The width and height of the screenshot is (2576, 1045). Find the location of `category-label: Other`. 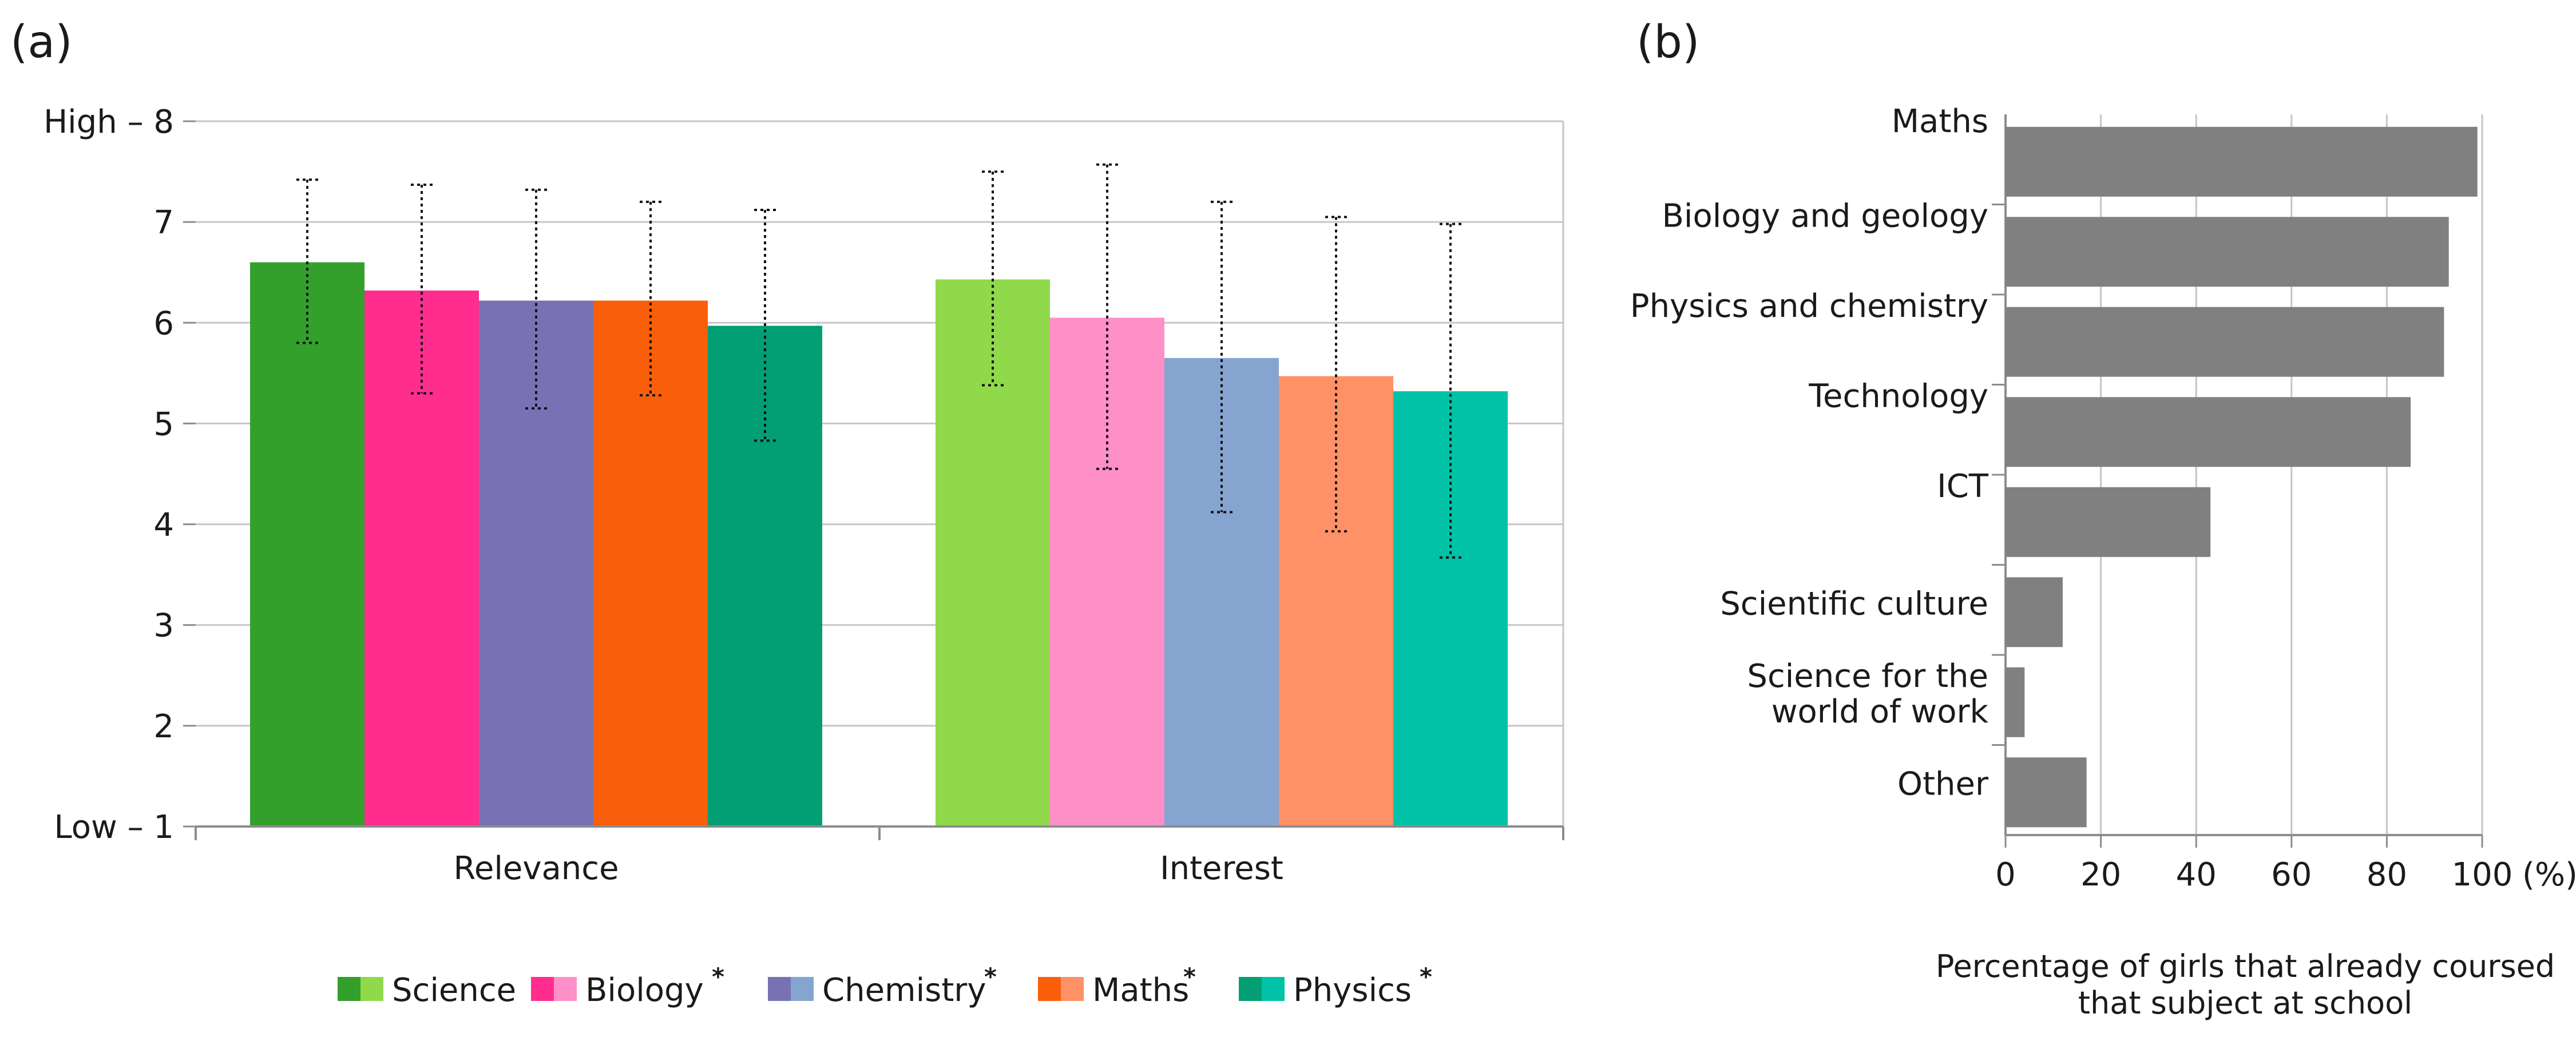

category-label: Other is located at coordinates (1943, 783).